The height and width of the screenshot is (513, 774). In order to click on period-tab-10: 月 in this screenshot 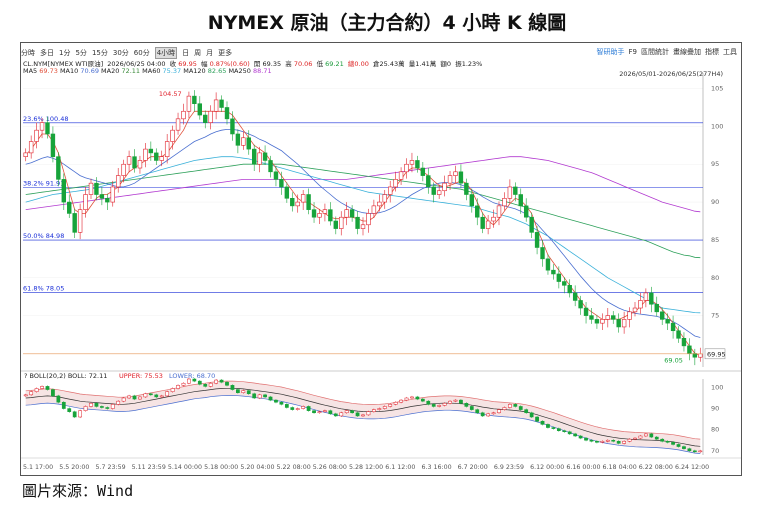, I will do `click(210, 53)`.